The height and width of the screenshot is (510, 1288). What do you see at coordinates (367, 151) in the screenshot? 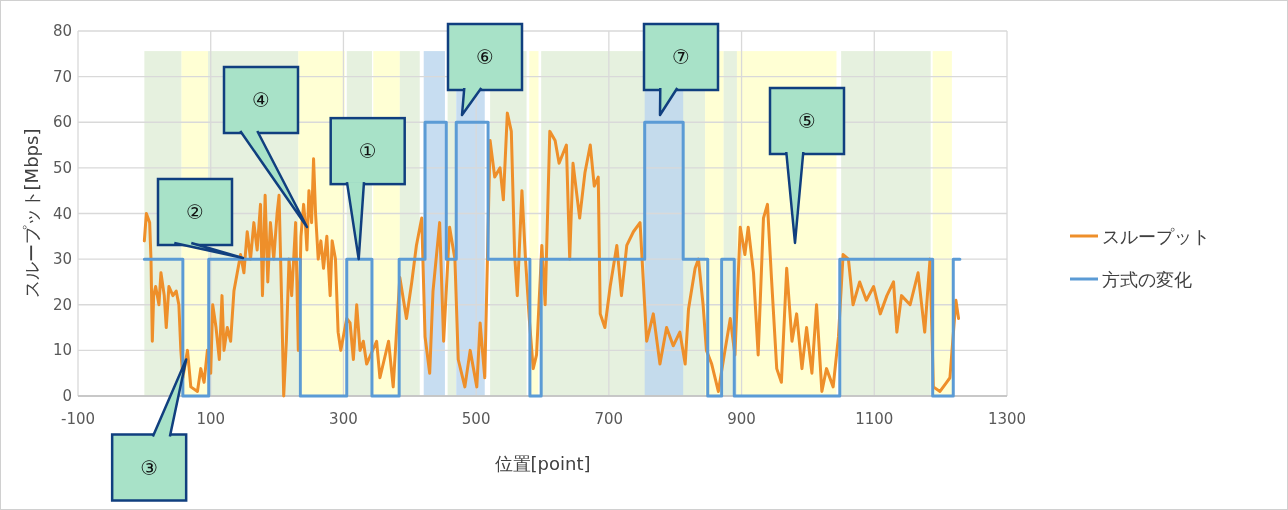
I see `annotation: ①` at bounding box center [367, 151].